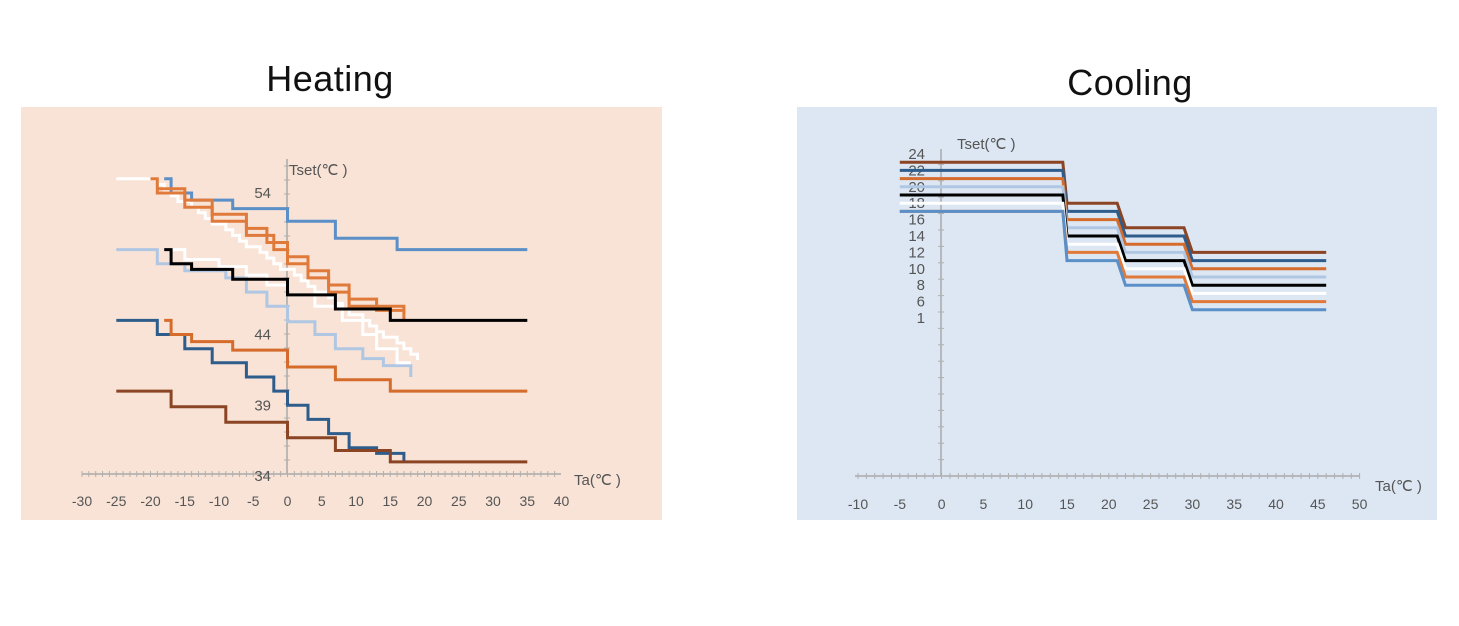 This screenshot has height=626, width=1459. Describe the element at coordinates (116, 501) in the screenshot. I see `x-tick-label: -25` at that location.